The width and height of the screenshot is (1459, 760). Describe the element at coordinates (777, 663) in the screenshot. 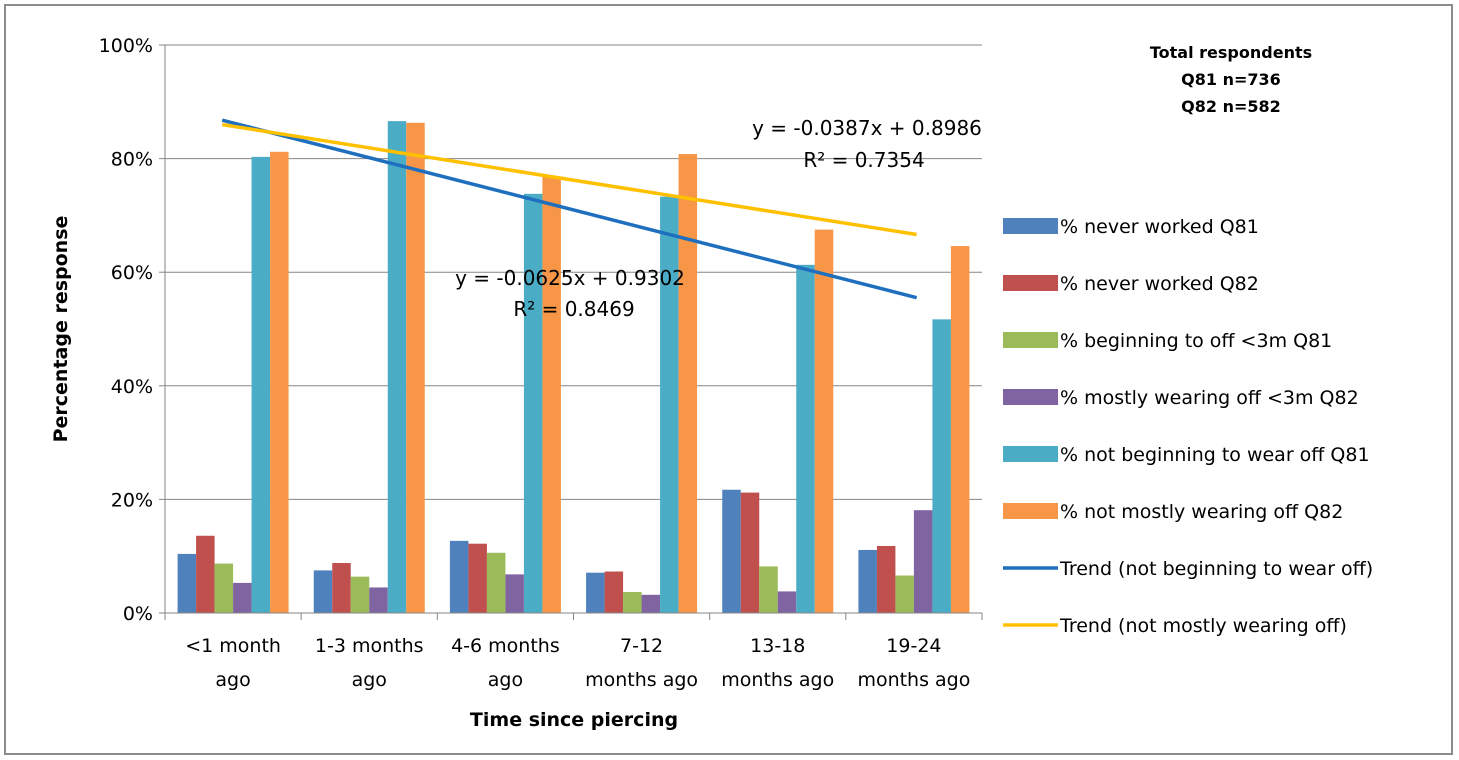

I see `x-tick-label: 13-18 months ago` at that location.